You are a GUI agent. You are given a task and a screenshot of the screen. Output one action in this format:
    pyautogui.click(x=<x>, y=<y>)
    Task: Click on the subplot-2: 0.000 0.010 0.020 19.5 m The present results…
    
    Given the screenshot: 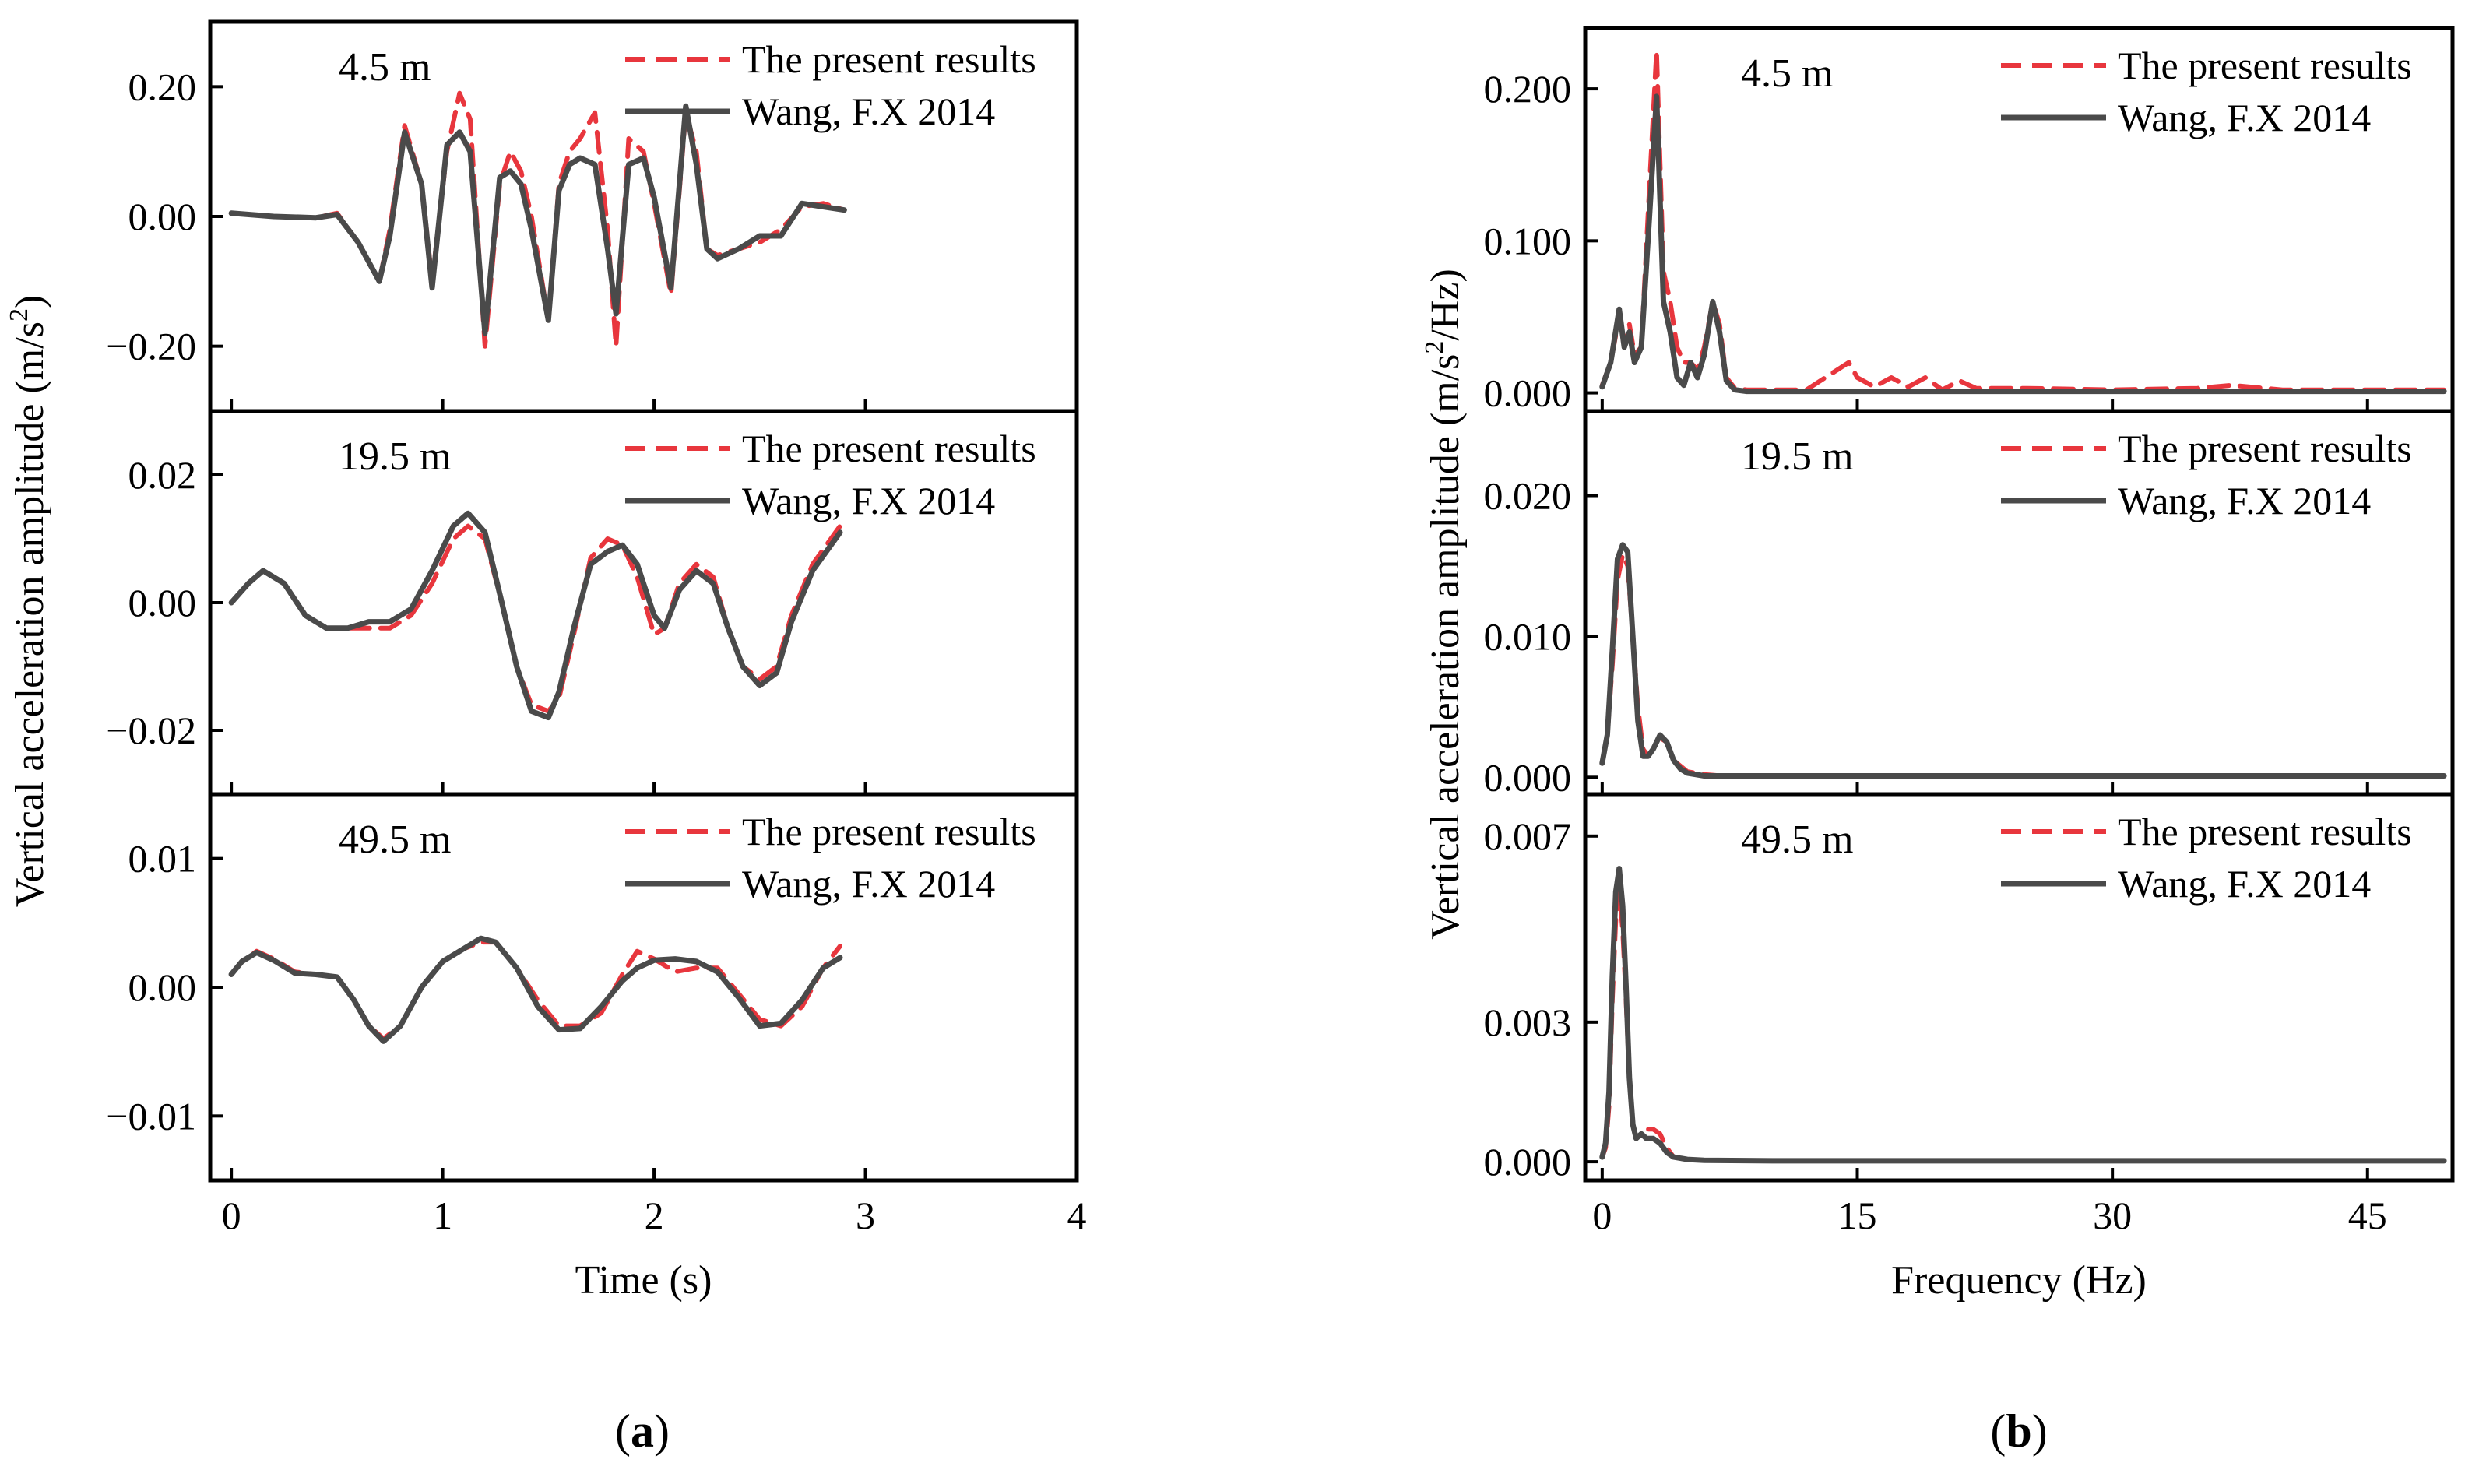 What is the action you would take?
    pyautogui.click(x=1969, y=604)
    